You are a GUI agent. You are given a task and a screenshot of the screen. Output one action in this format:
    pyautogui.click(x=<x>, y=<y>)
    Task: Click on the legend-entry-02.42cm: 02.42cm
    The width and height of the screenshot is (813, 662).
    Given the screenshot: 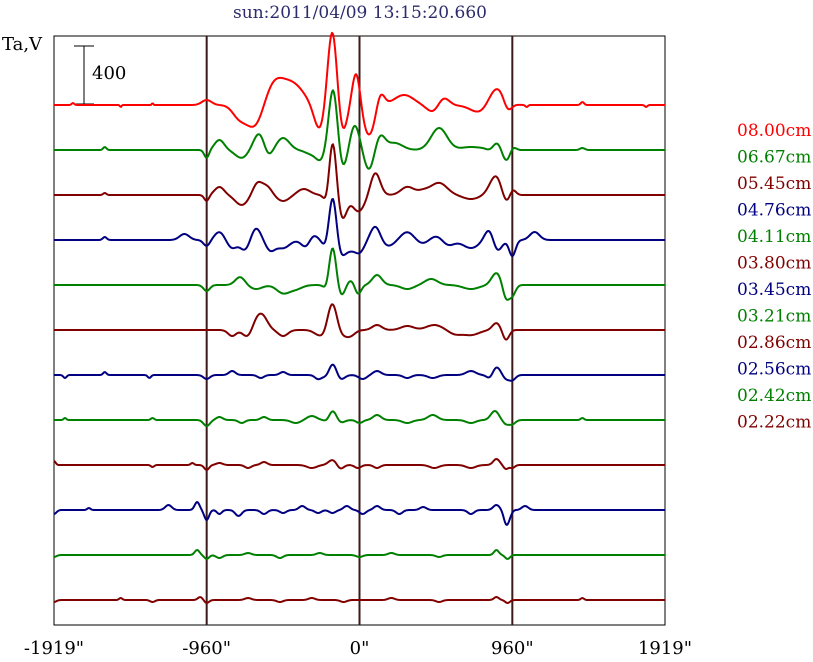 What is the action you would take?
    pyautogui.click(x=774, y=396)
    